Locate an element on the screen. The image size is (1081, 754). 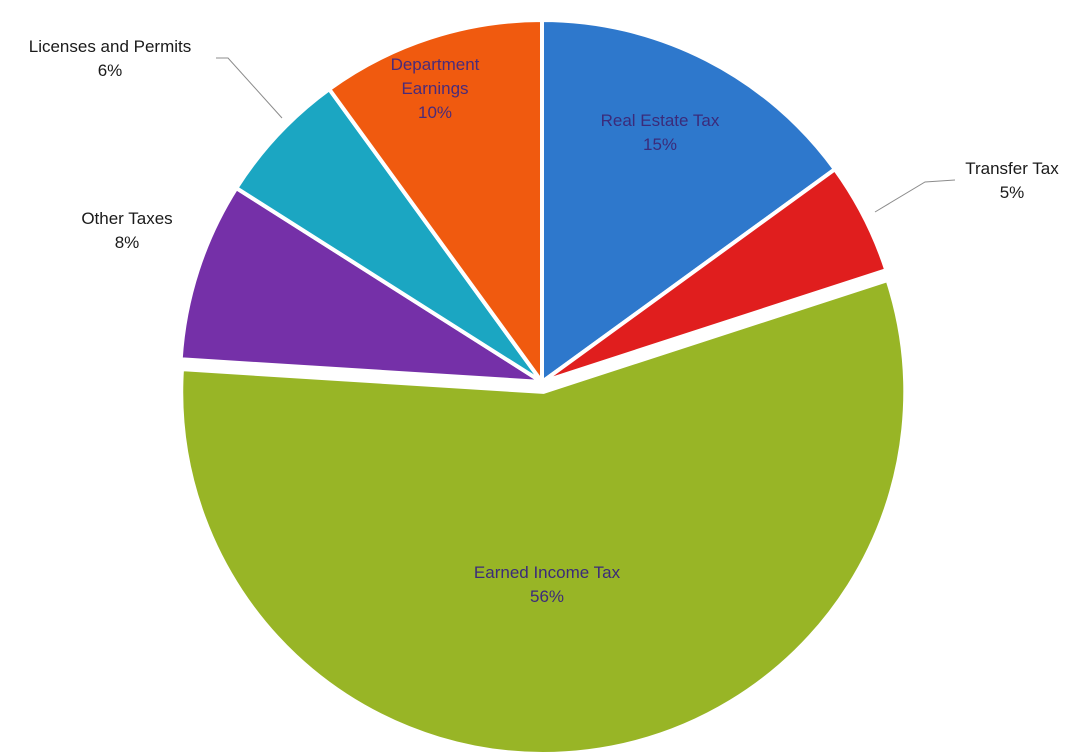
label-department-earnings: Department Earnings 10% is located at coordinates (435, 88).